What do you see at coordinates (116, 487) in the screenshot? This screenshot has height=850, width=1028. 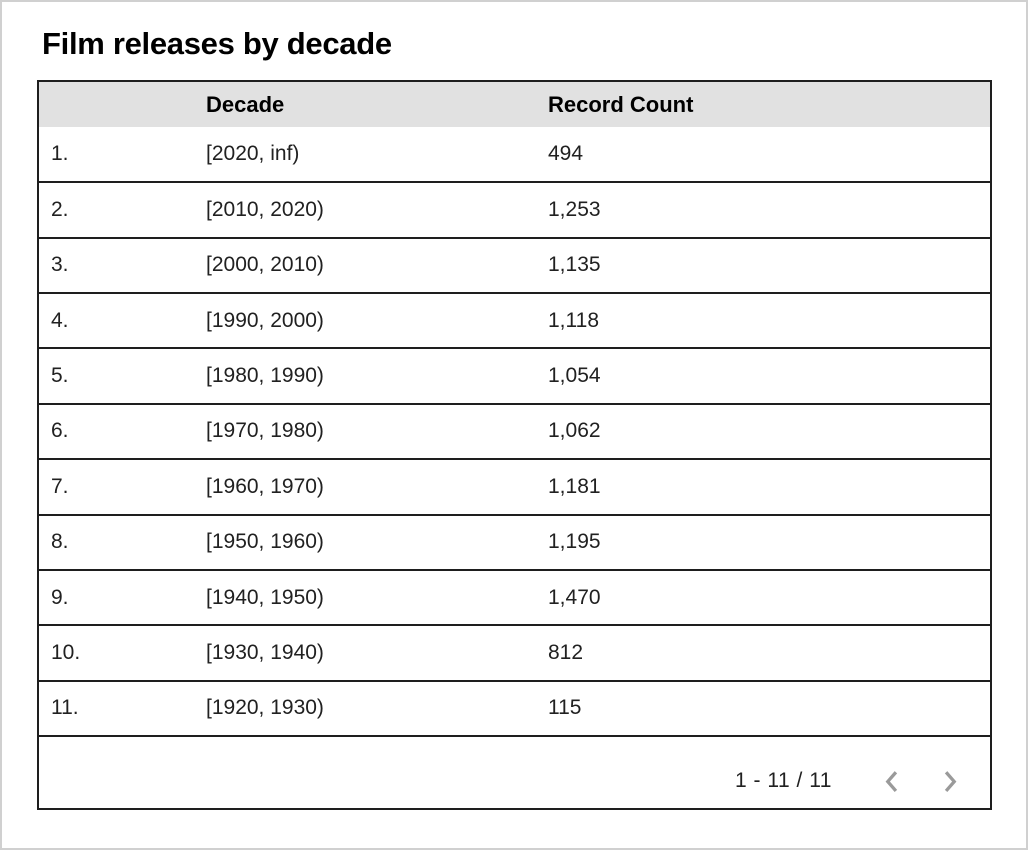 I see `row-index: 7.` at bounding box center [116, 487].